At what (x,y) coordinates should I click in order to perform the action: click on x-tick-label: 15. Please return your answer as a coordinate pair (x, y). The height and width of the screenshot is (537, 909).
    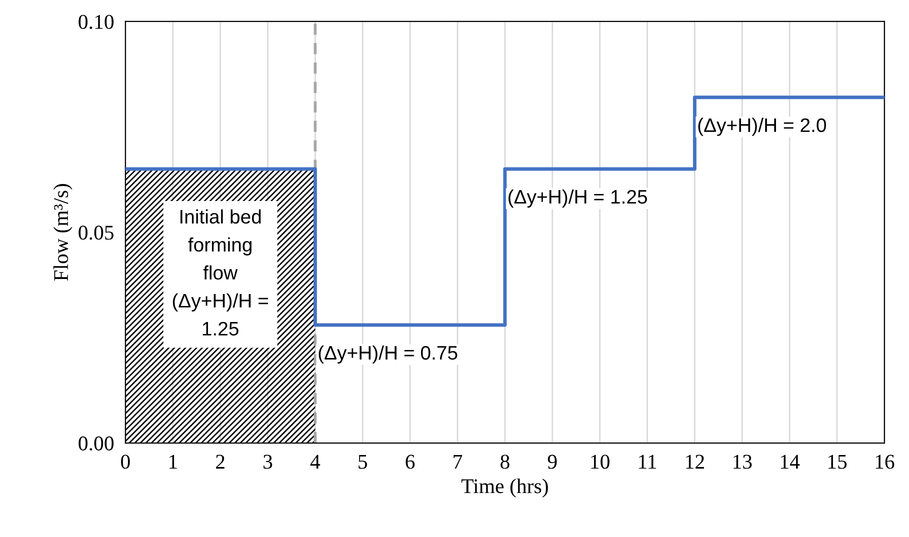
    Looking at the image, I should click on (837, 461).